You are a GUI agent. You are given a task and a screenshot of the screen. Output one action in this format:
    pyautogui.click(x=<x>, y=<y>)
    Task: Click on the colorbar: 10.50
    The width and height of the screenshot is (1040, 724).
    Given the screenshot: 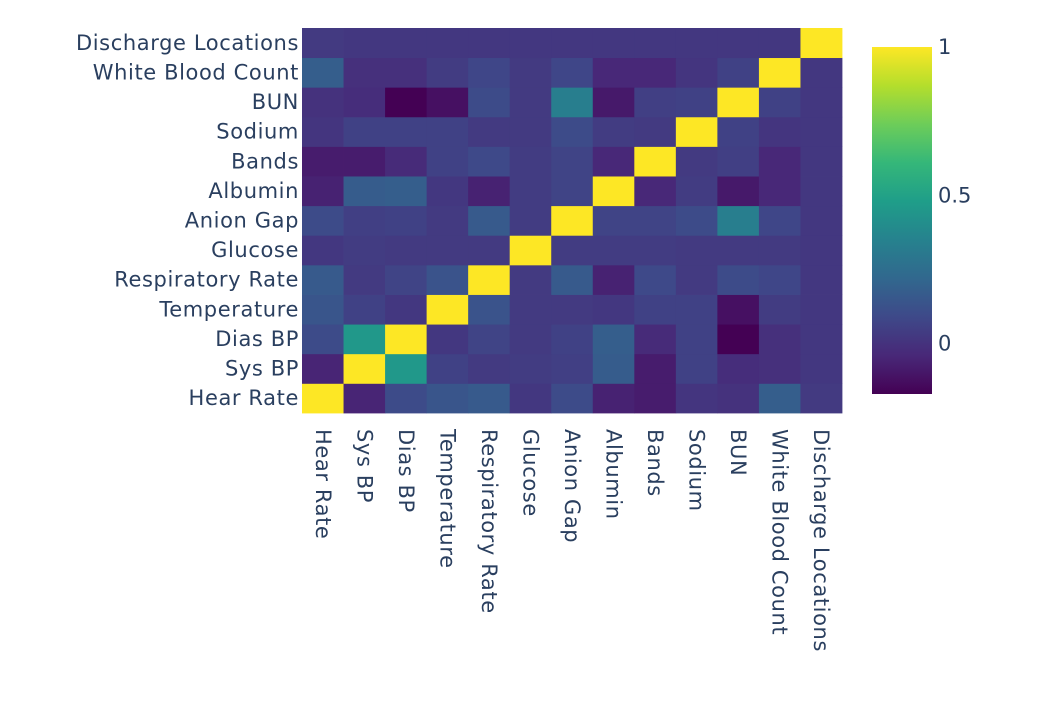 What is the action you would take?
    pyautogui.click(x=921, y=214)
    